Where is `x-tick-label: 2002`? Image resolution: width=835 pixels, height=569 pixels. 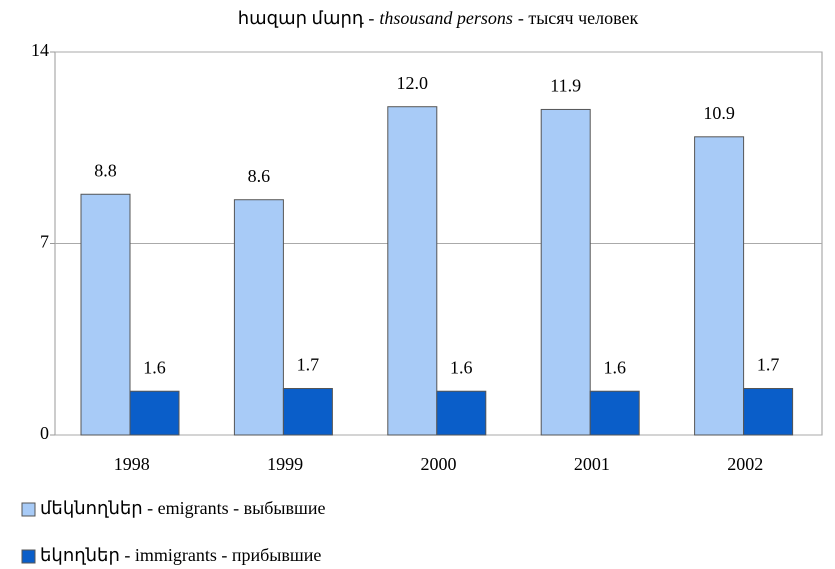
x-tick-label: 2002 is located at coordinates (745, 464).